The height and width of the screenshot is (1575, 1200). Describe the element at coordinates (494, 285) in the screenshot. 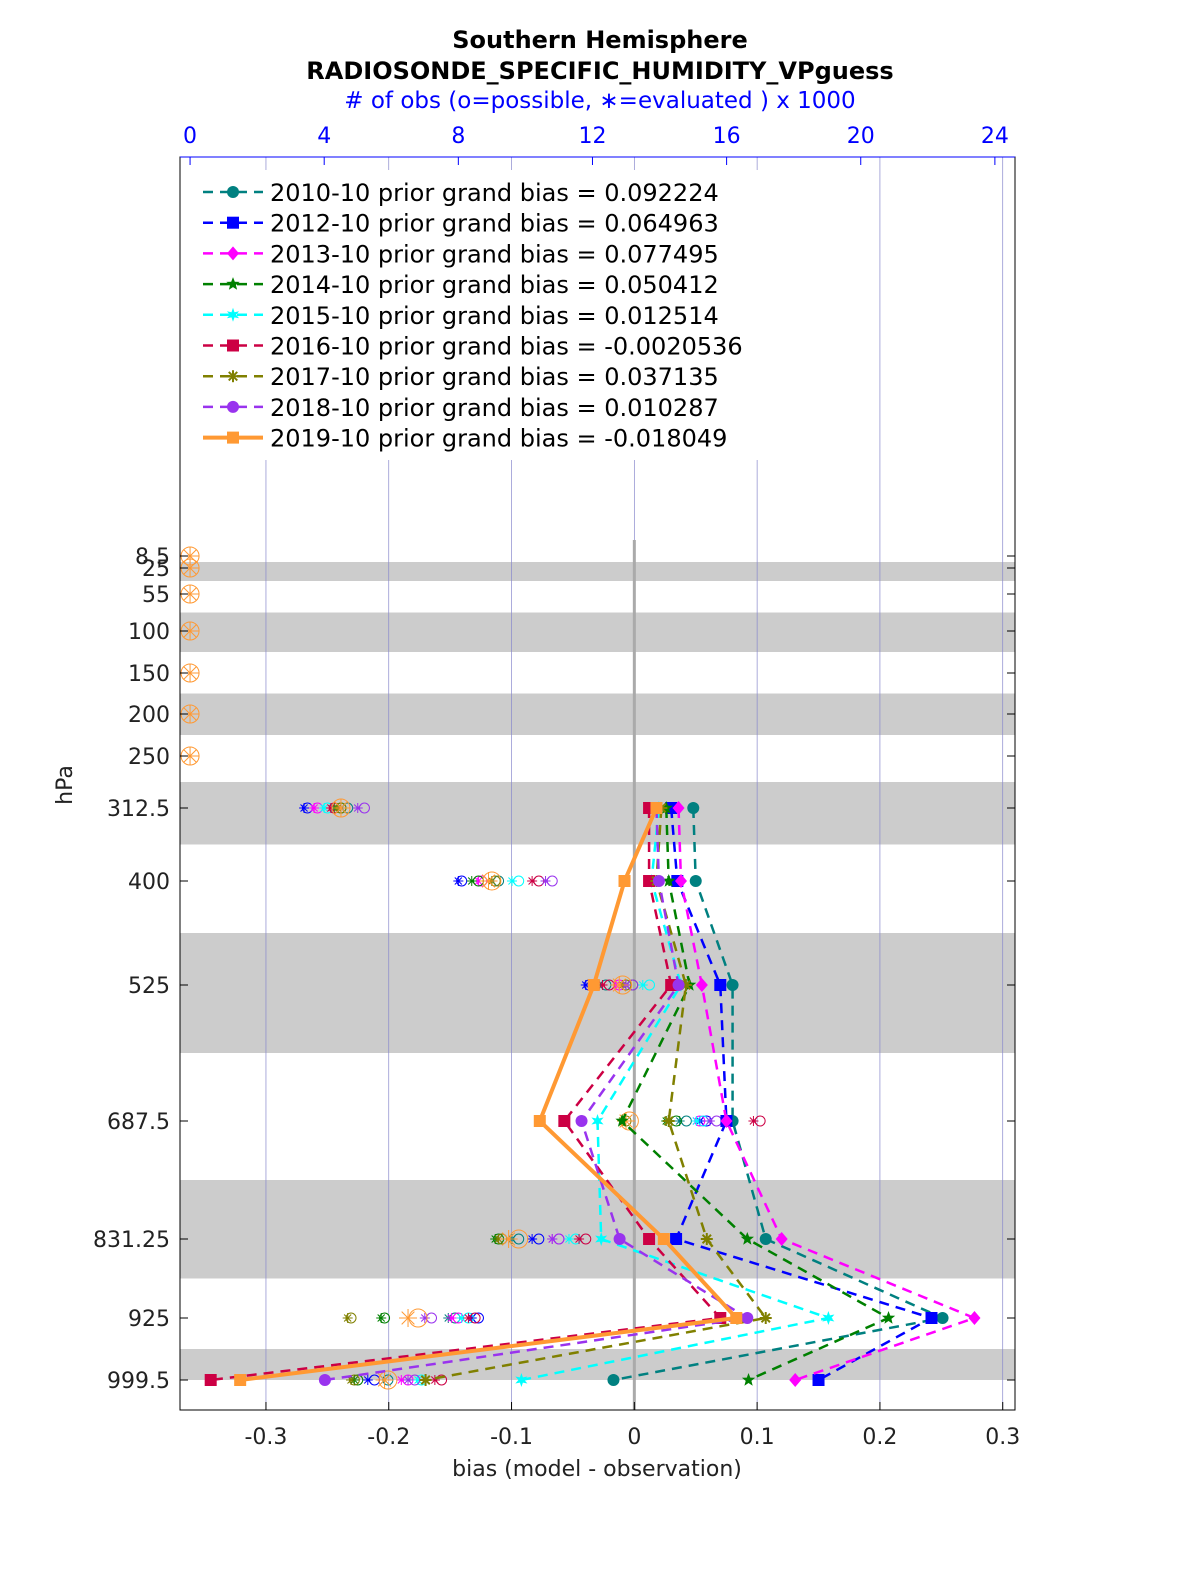

I see `legend-label: 2014-10 prior grand bias = 0.050412` at that location.